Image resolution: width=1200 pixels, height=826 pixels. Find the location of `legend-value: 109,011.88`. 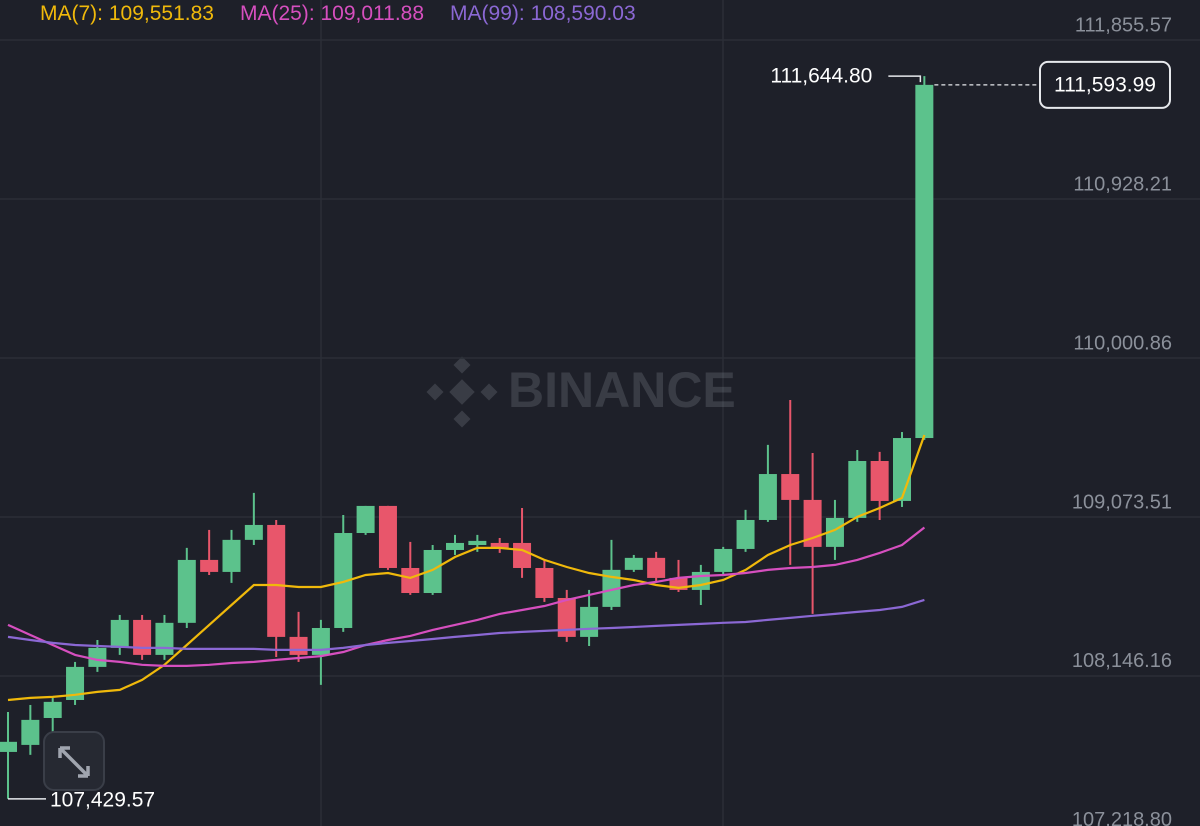

legend-value: 109,011.88 is located at coordinates (372, 13).